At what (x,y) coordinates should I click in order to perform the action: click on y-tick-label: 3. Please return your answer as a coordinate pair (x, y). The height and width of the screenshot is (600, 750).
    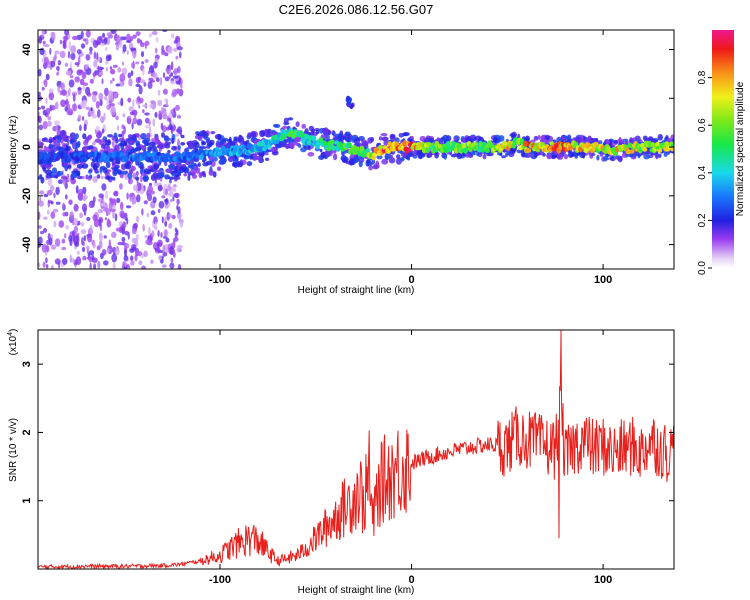
    Looking at the image, I should click on (27, 364).